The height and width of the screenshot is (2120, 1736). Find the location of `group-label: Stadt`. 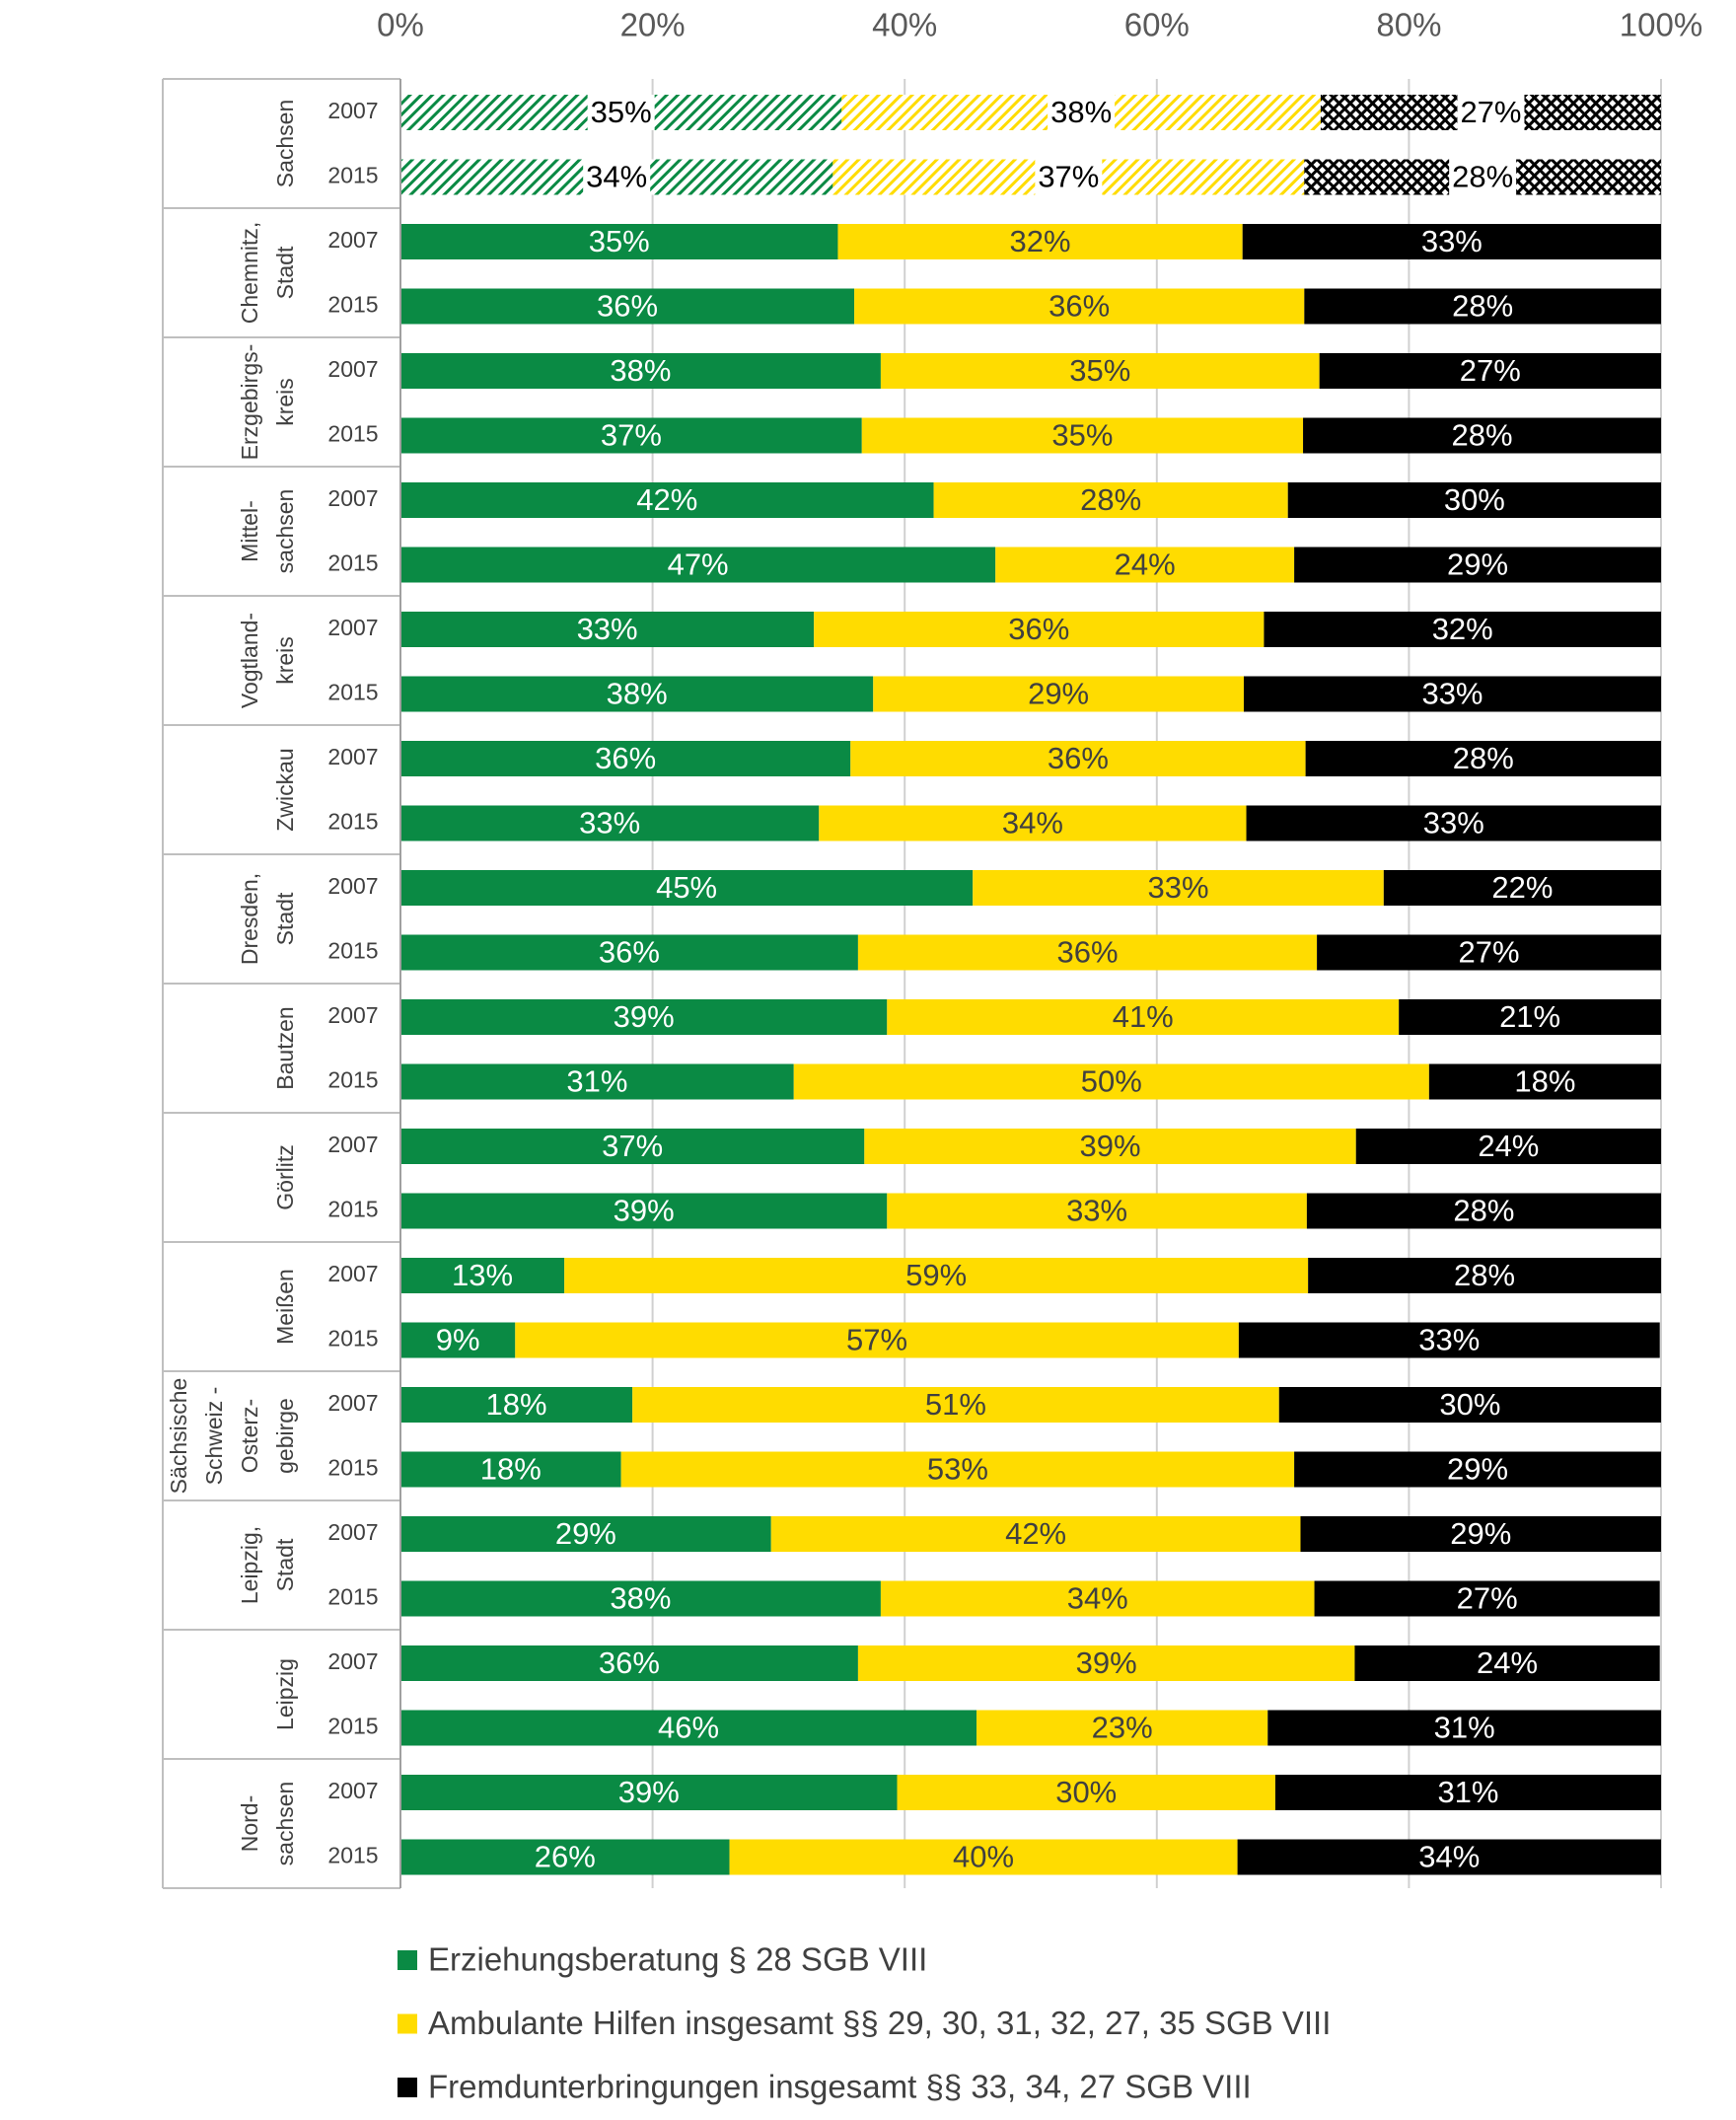

group-label: Stadt is located at coordinates (285, 1564).